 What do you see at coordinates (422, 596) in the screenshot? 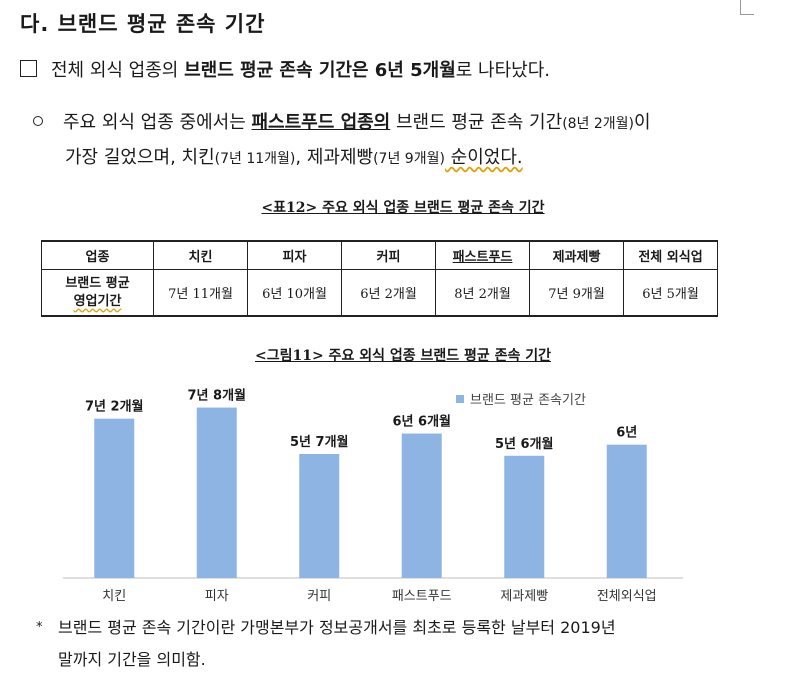
I see `x-tick-label: 패스트푸드` at bounding box center [422, 596].